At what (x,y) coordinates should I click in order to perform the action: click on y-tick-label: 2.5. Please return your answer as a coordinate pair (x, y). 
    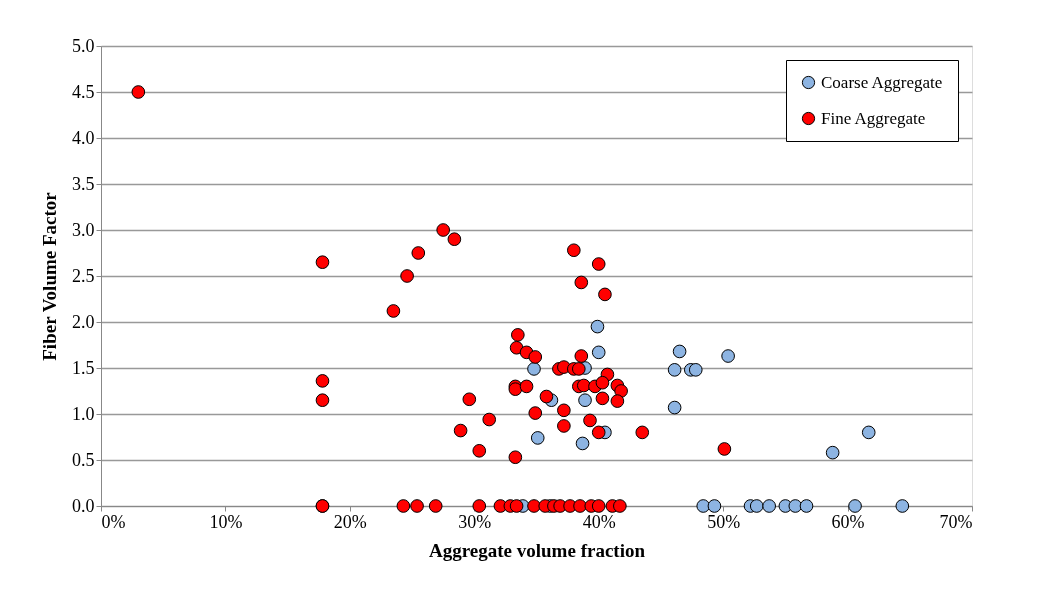
    Looking at the image, I should click on (83, 275).